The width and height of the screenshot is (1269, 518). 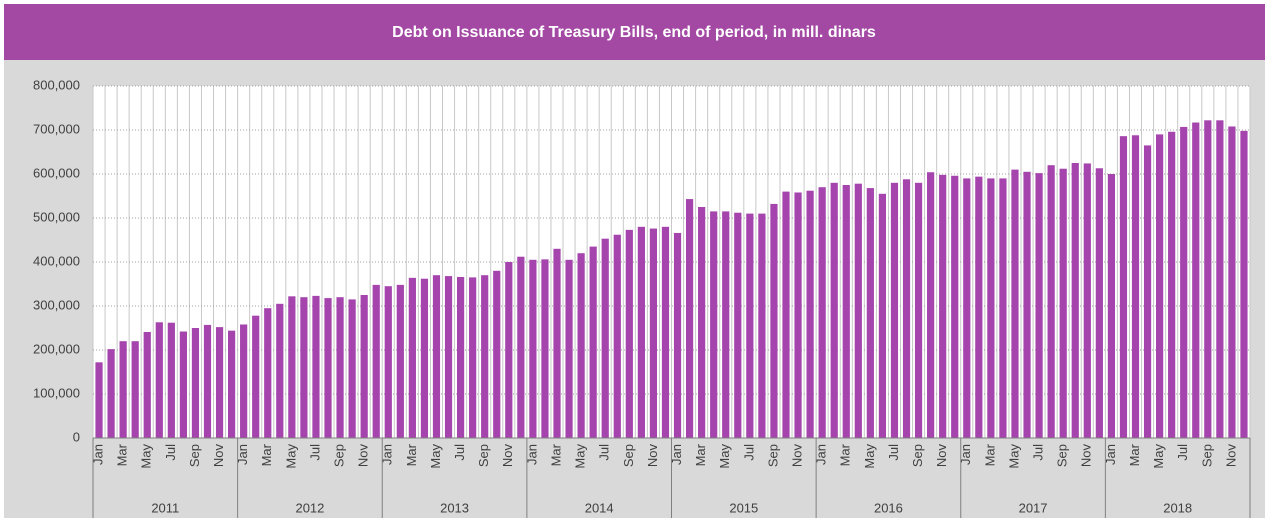 What do you see at coordinates (56, 216) in the screenshot?
I see `y-tick-label: 500,000` at bounding box center [56, 216].